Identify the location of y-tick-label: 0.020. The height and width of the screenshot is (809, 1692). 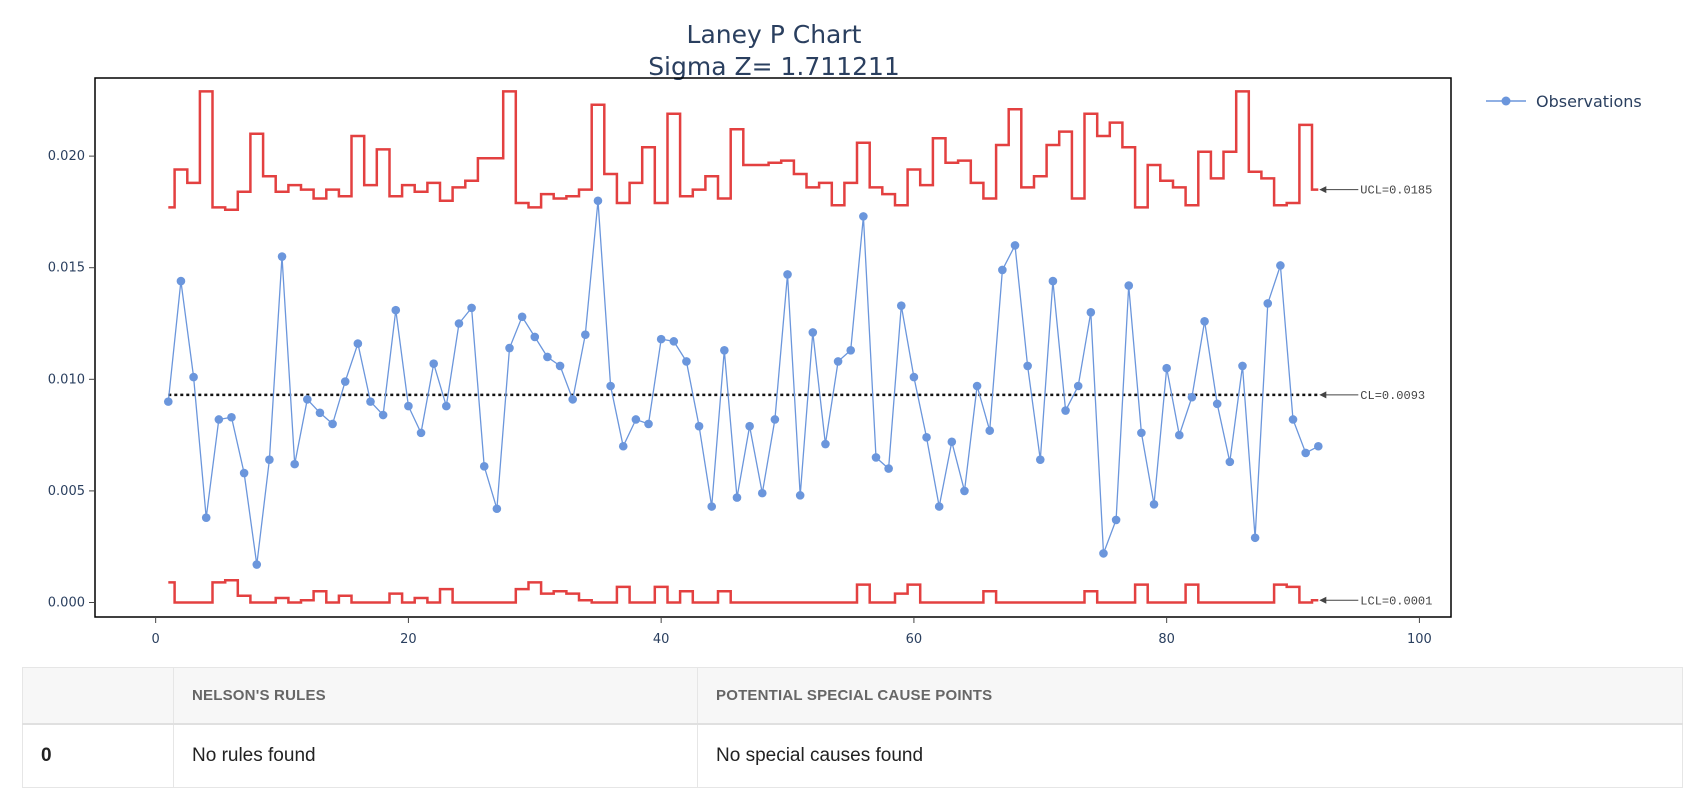
(66, 156).